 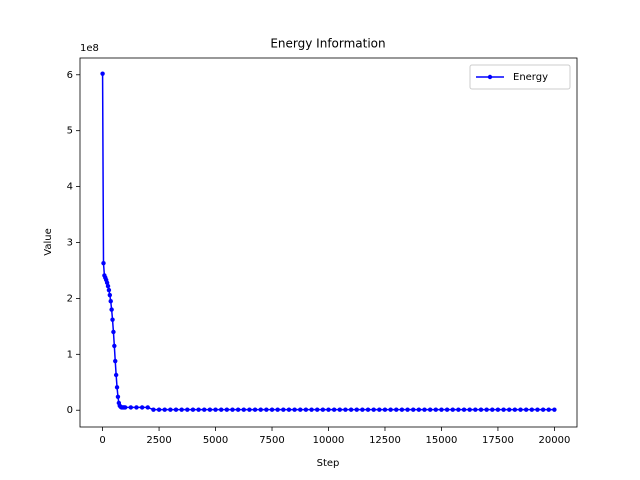 What do you see at coordinates (70, 187) in the screenshot?
I see `y-tick-label: 4` at bounding box center [70, 187].